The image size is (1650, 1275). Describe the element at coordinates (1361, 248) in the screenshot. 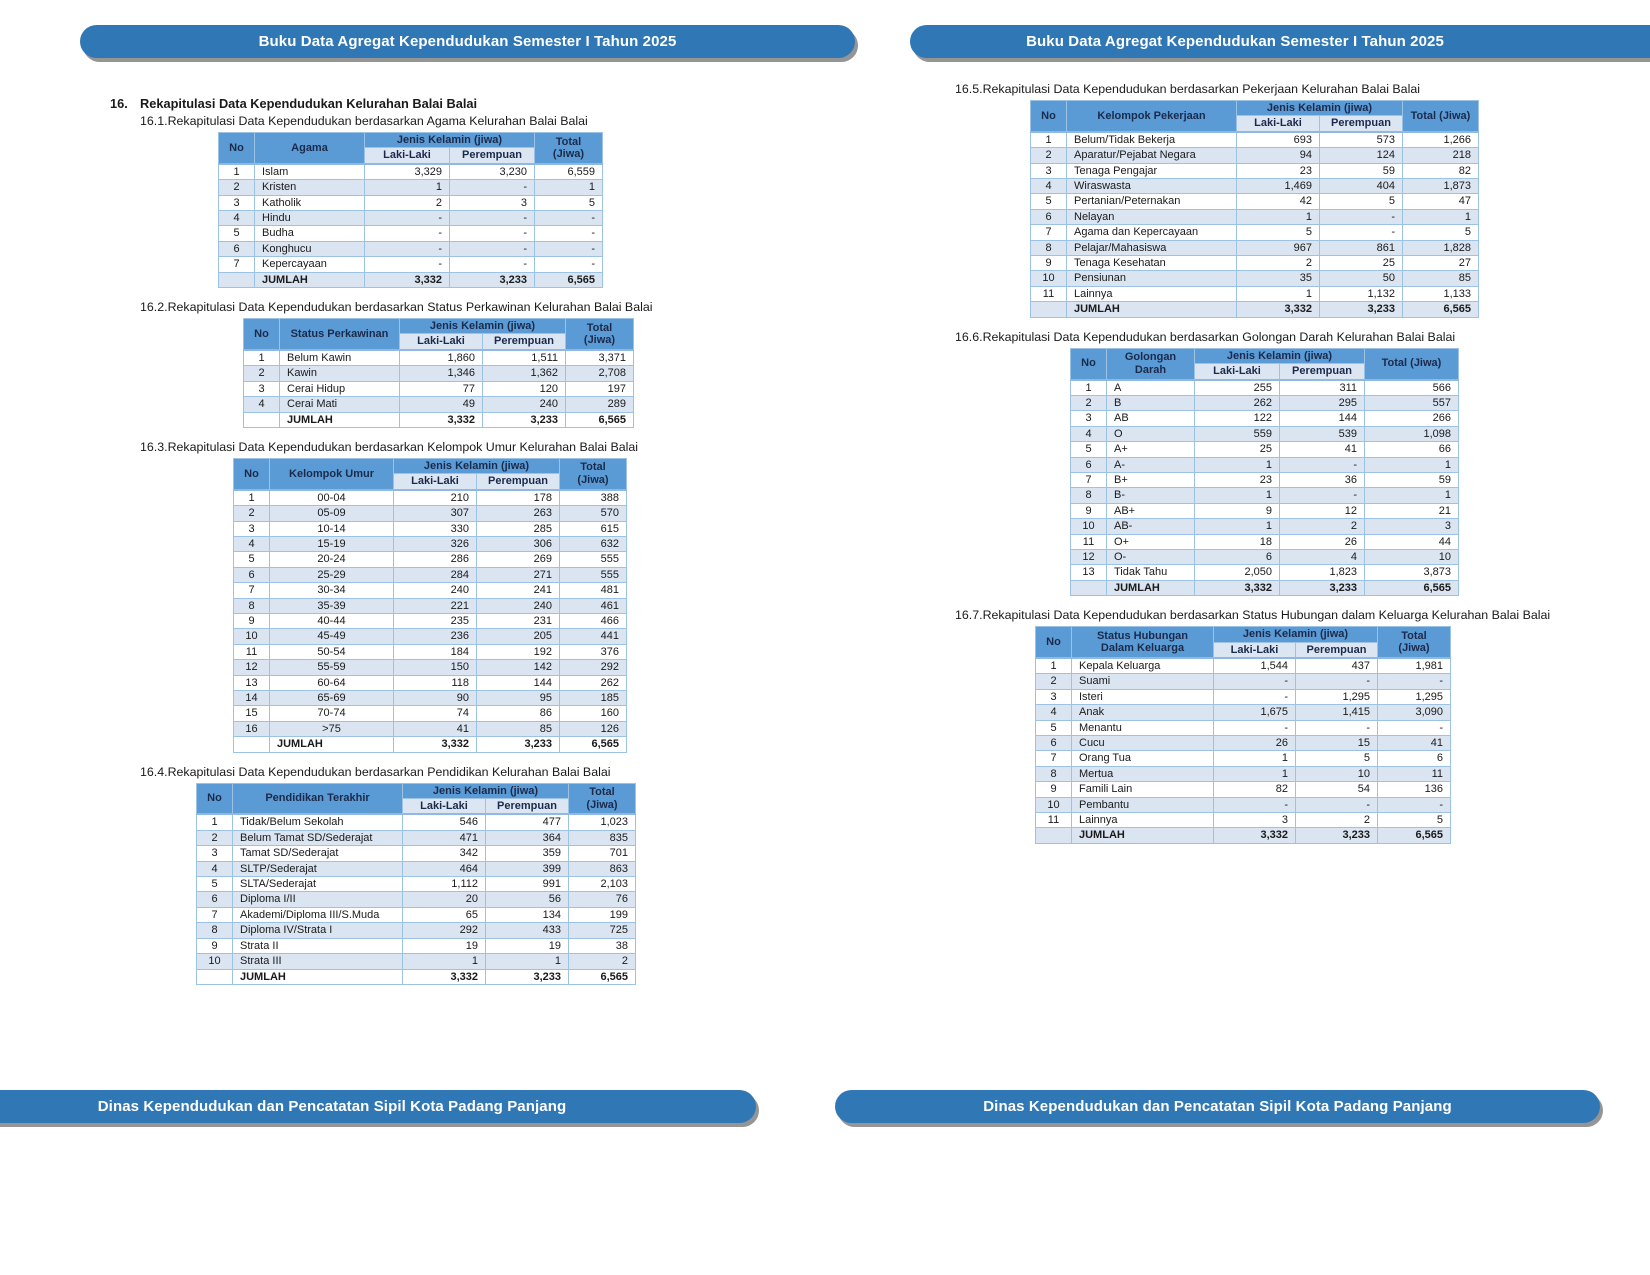

I see `cell-female-value: 861` at that location.